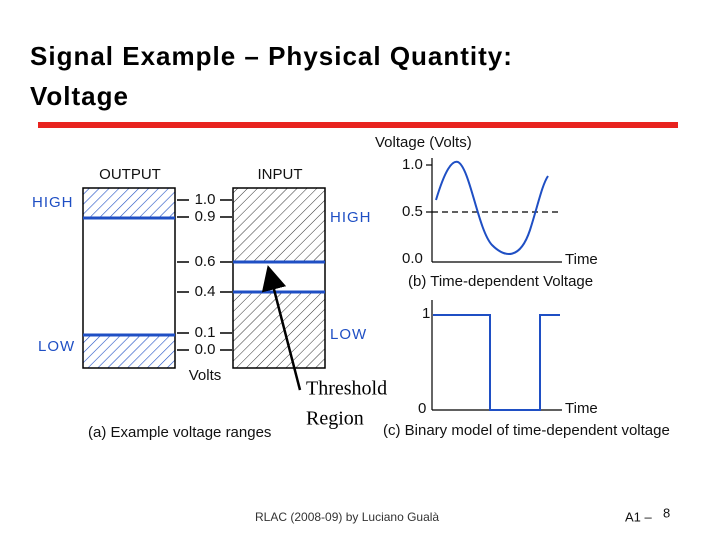 Image resolution: width=720 pixels, height=540 pixels. Describe the element at coordinates (205, 216) in the screenshot. I see `scale-label: 0.9` at that location.